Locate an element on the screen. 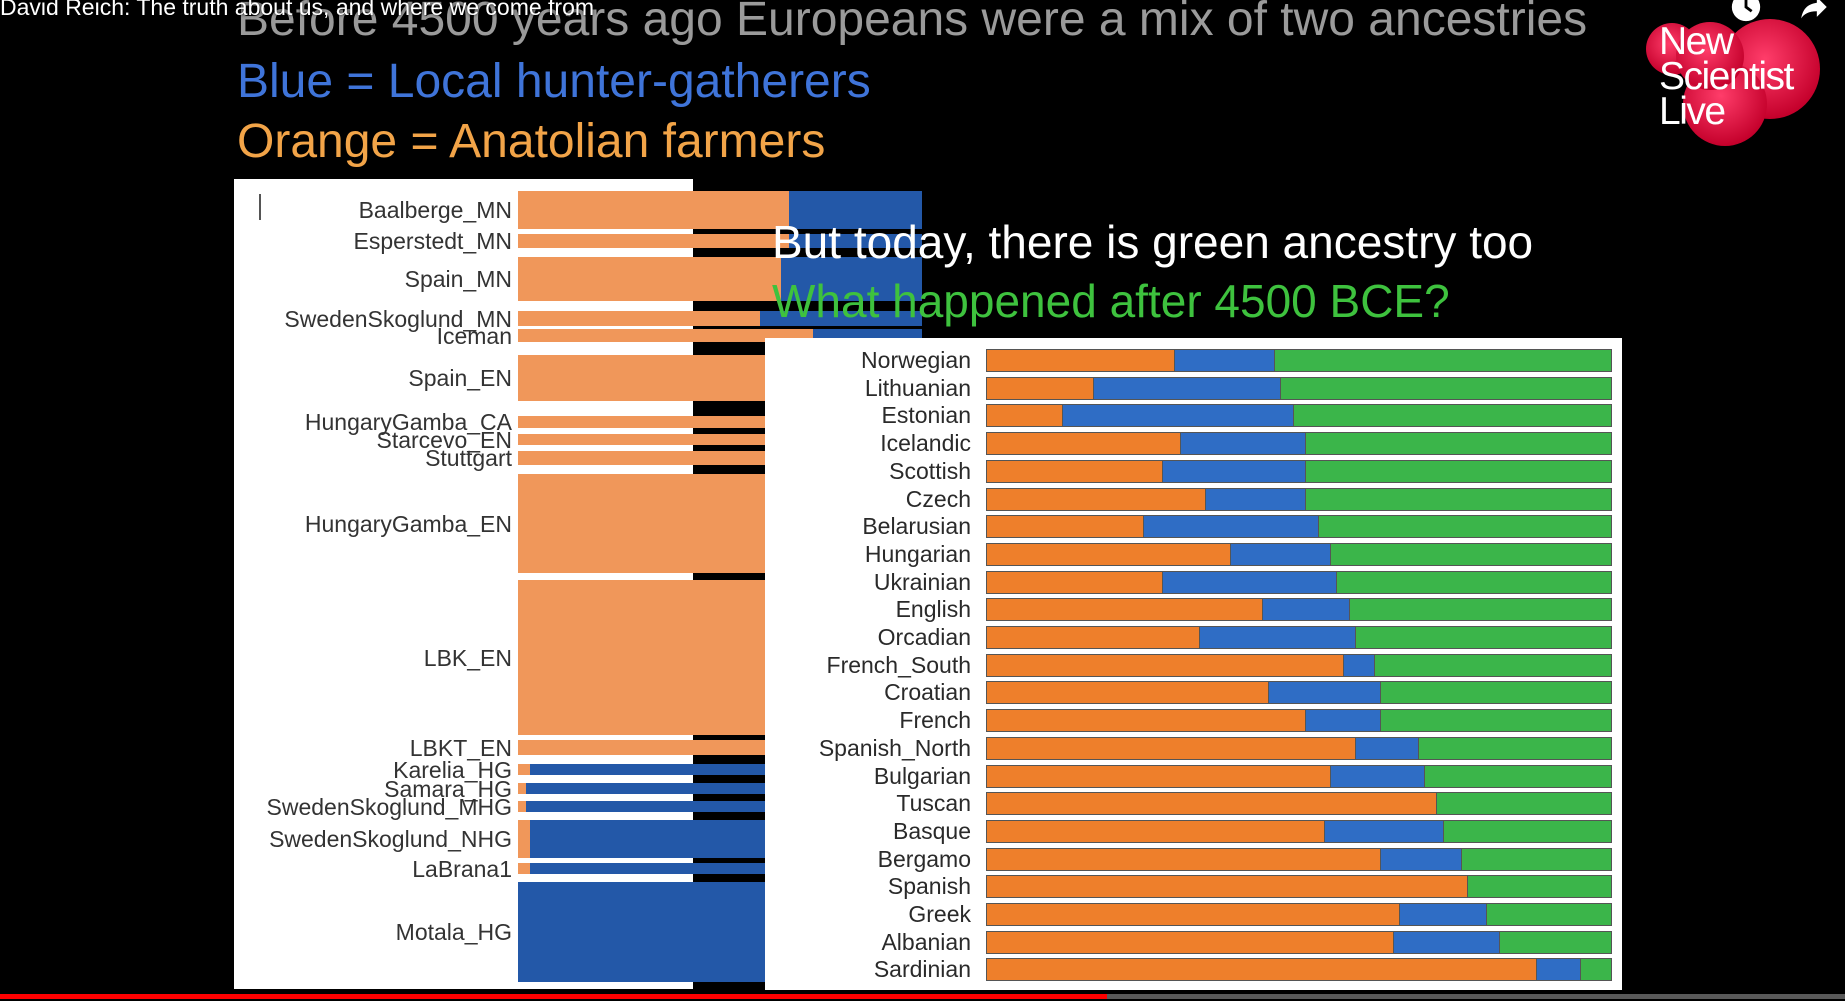 The height and width of the screenshot is (1001, 1845). ancient-label-swedenskoglund-nhg: SwedenSkoglund_NHG is located at coordinates (390, 839).